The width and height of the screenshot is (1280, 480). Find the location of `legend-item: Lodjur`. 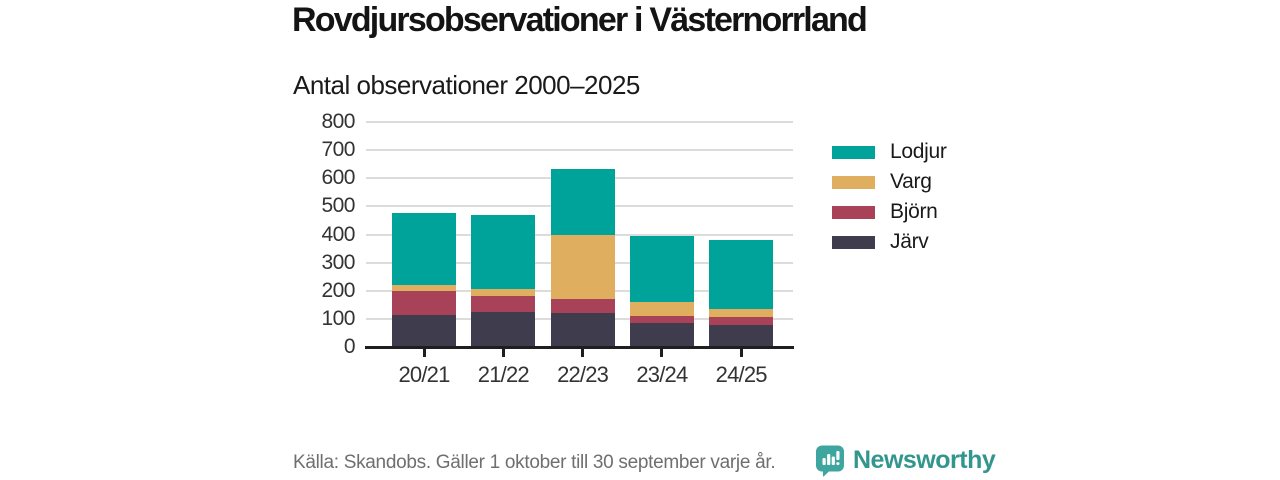

legend-item: Lodjur is located at coordinates (889, 152).